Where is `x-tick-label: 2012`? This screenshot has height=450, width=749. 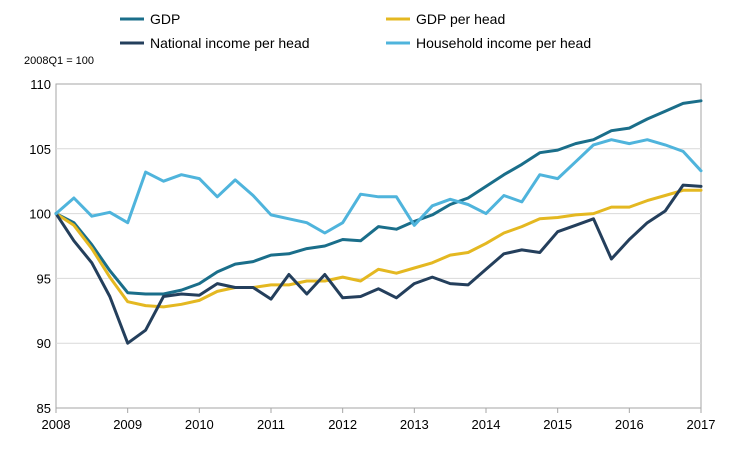 x-tick-label: 2012 is located at coordinates (342, 424).